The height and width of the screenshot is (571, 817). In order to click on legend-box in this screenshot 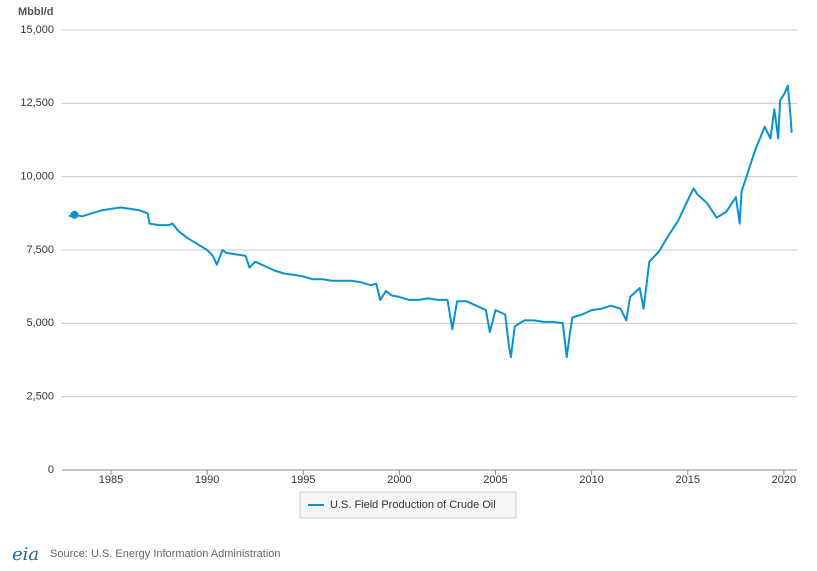, I will do `click(408, 505)`.